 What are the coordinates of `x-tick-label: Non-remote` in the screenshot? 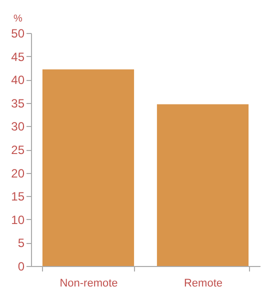 It's located at (89, 284).